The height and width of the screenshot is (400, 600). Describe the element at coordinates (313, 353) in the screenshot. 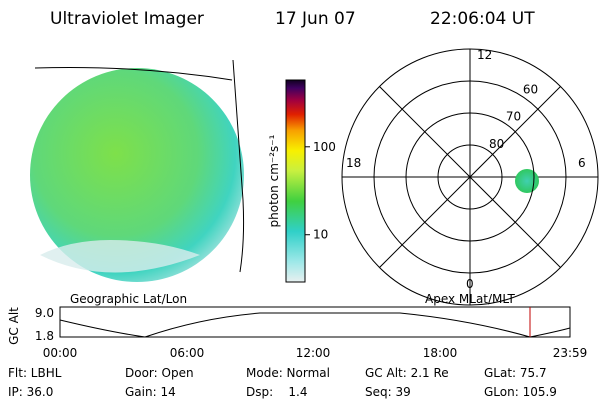

I see `x-tick-label: 12:00` at that location.